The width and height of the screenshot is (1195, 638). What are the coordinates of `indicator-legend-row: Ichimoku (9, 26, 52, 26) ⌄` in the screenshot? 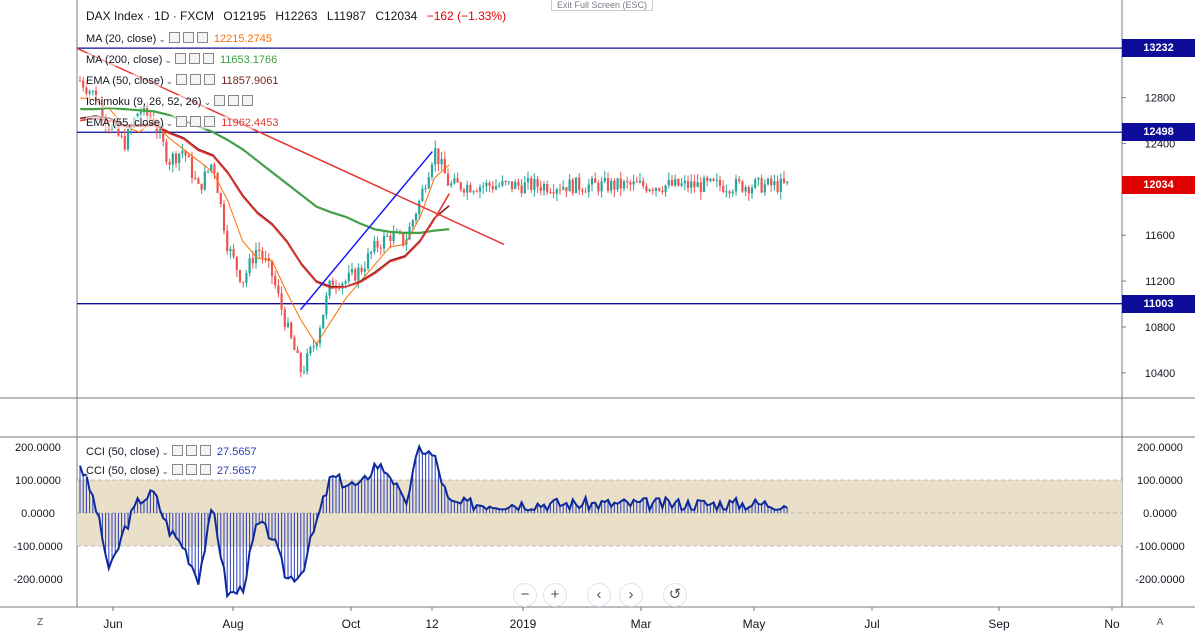 It's located at (173, 101).